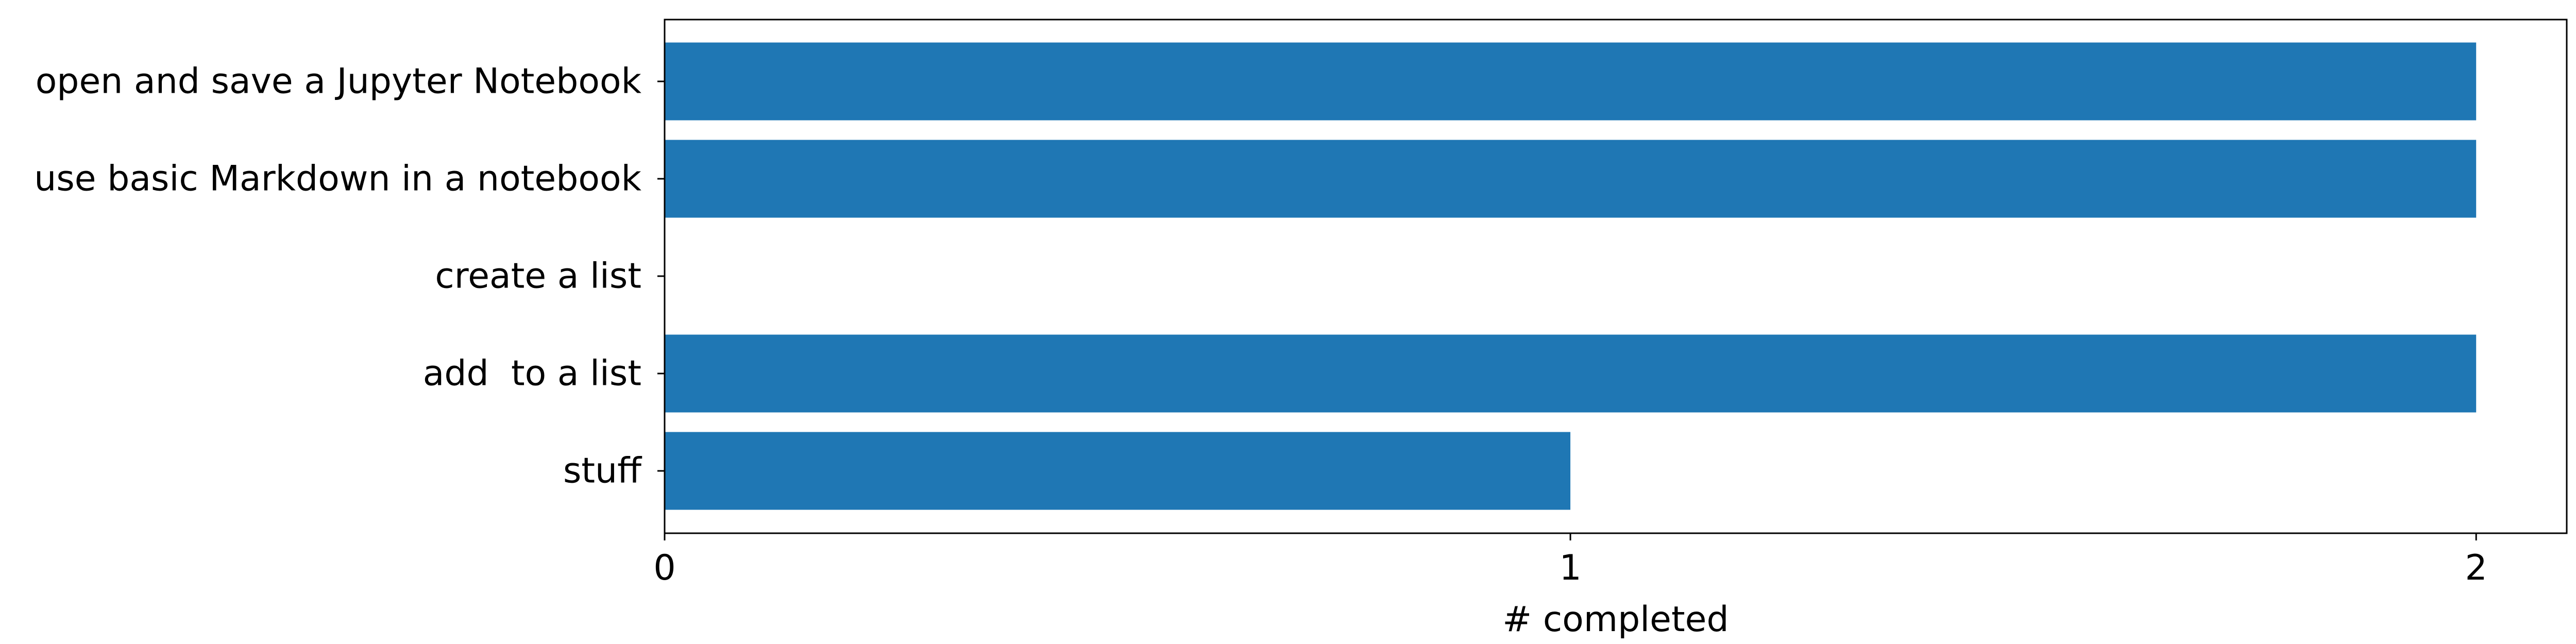 This screenshot has width=2576, height=644. I want to click on y-tick-label: stuff, so click(602, 471).